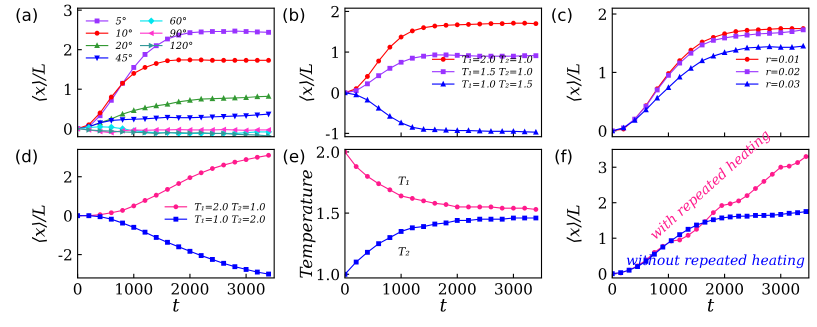  I want to click on legend-label: 5°, so click(121, 20).